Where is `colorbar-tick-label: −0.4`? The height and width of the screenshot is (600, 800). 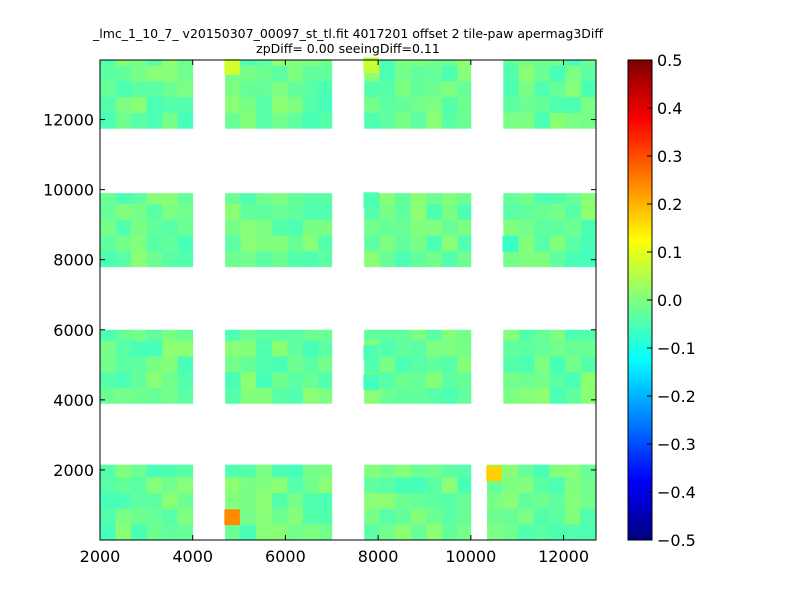 colorbar-tick-label: −0.4 is located at coordinates (676, 492).